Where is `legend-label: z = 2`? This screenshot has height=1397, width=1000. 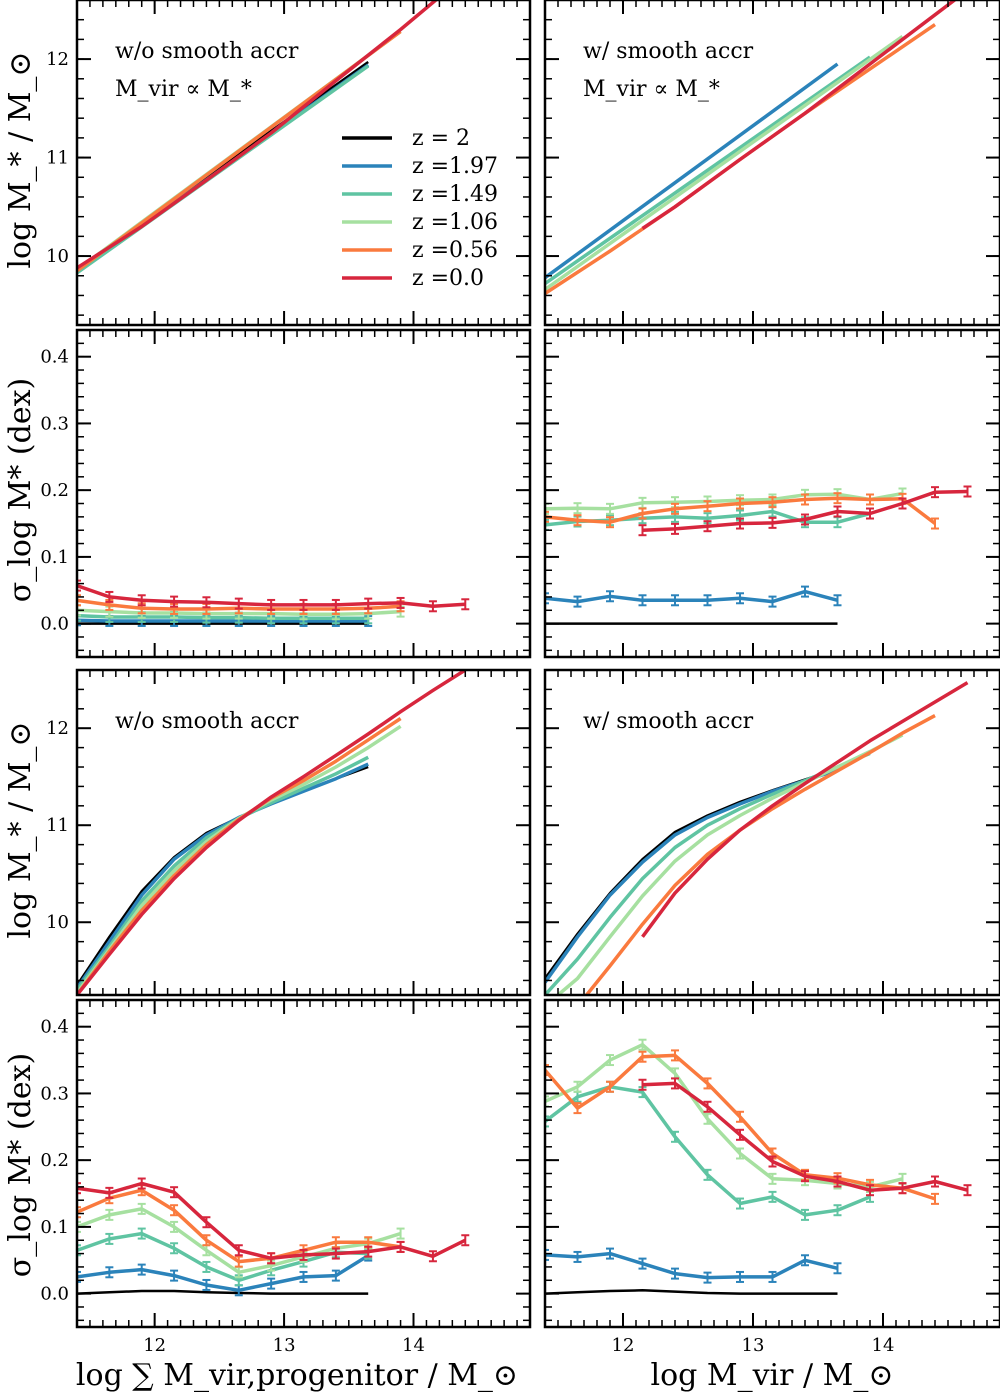 legend-label: z = 2 is located at coordinates (441, 138).